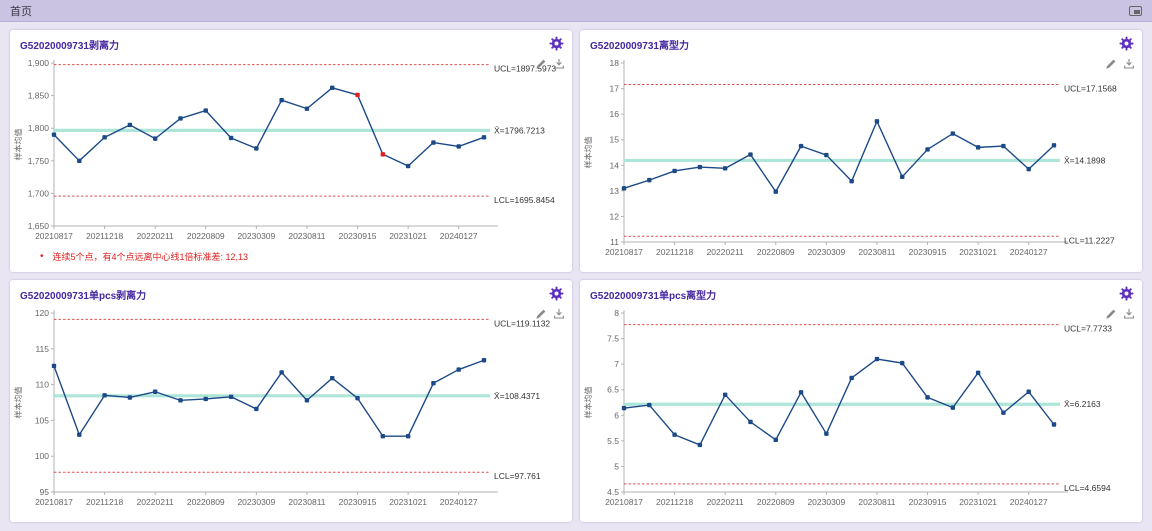 This screenshot has height=531, width=1152. Describe the element at coordinates (42, 349) in the screenshot. I see `svg-text: 115` at that location.